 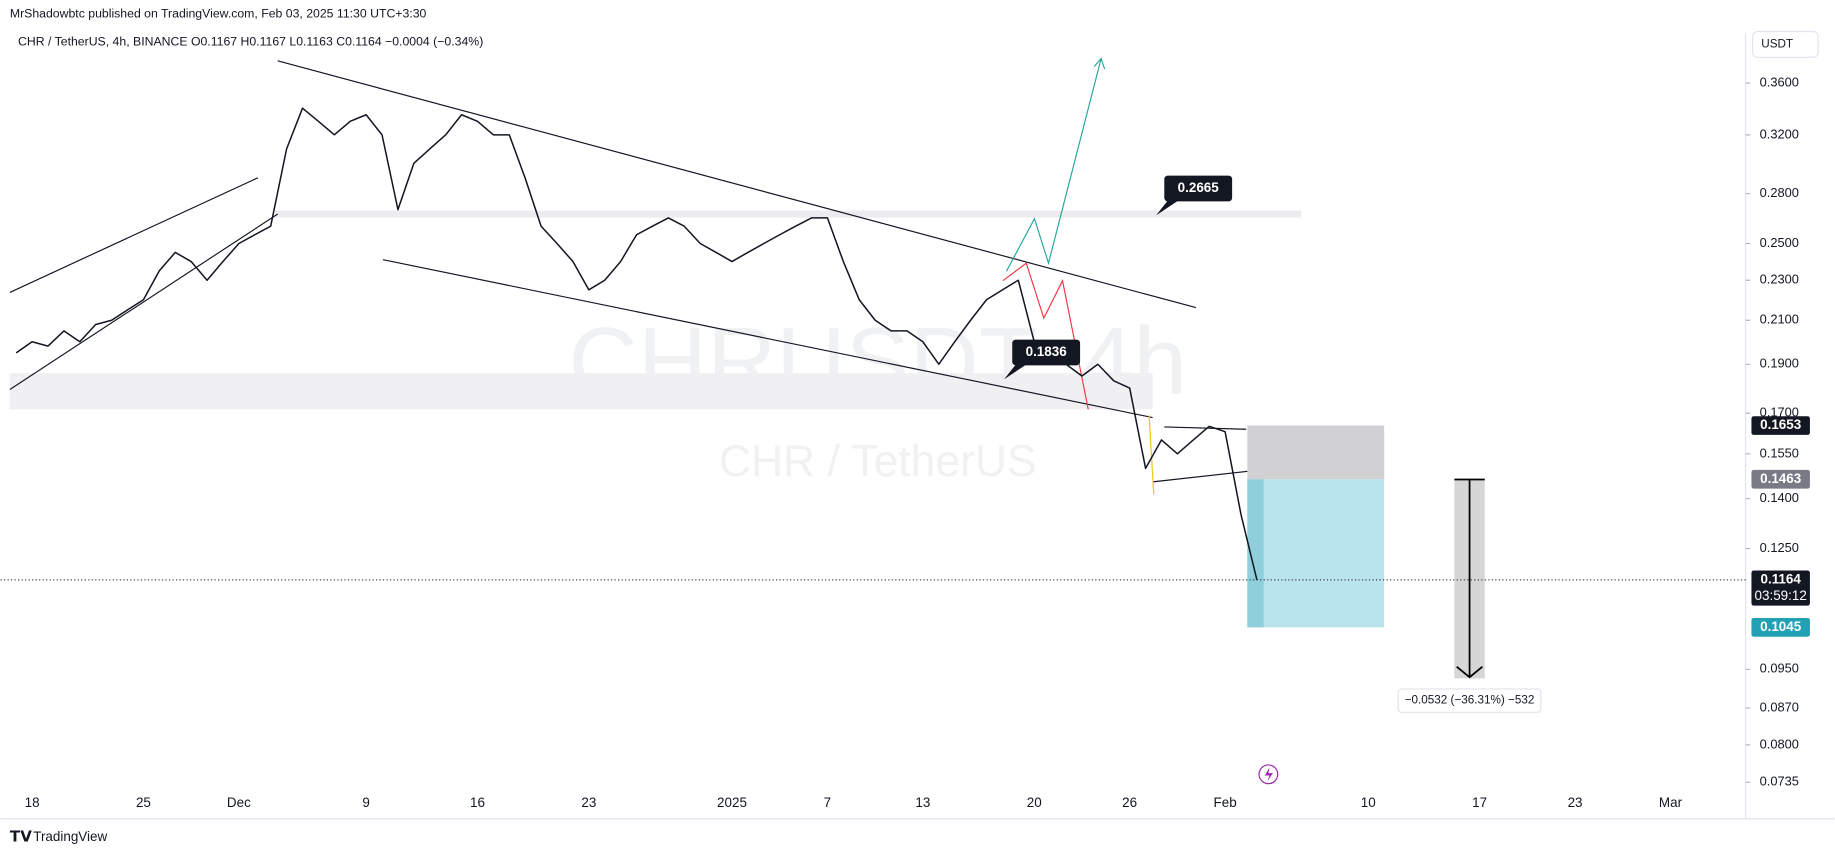 I want to click on projection-arrow, so click(x=1151, y=455).